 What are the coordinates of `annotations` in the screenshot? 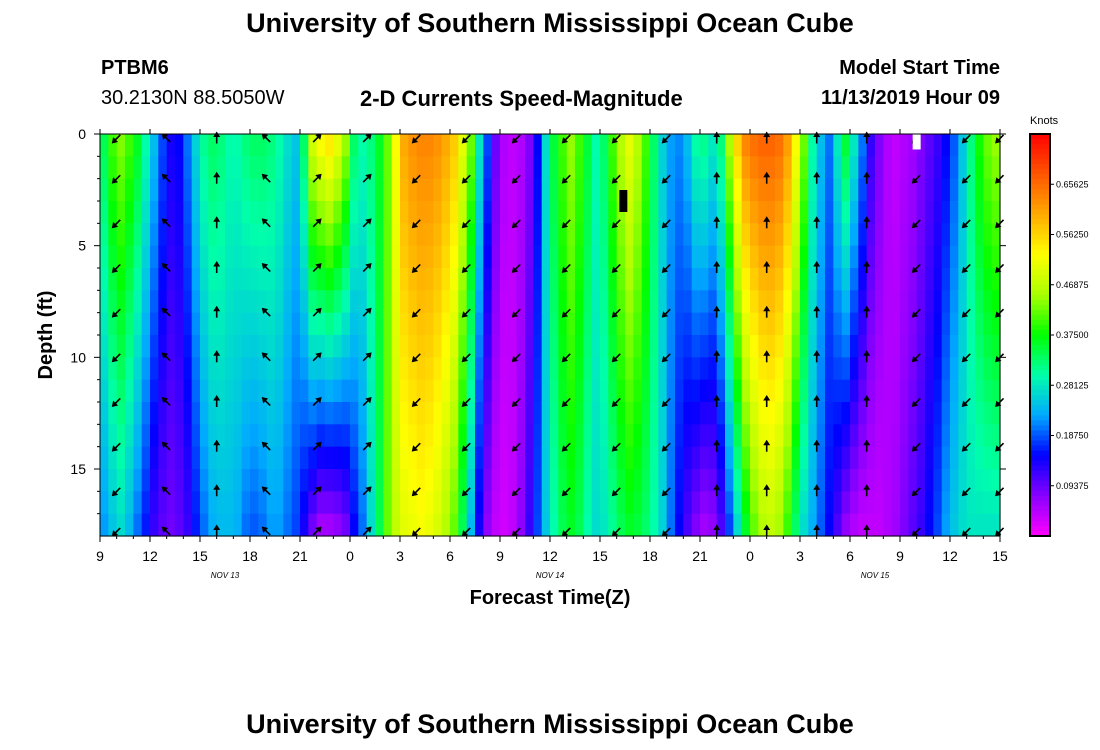 It's located at (770, 169).